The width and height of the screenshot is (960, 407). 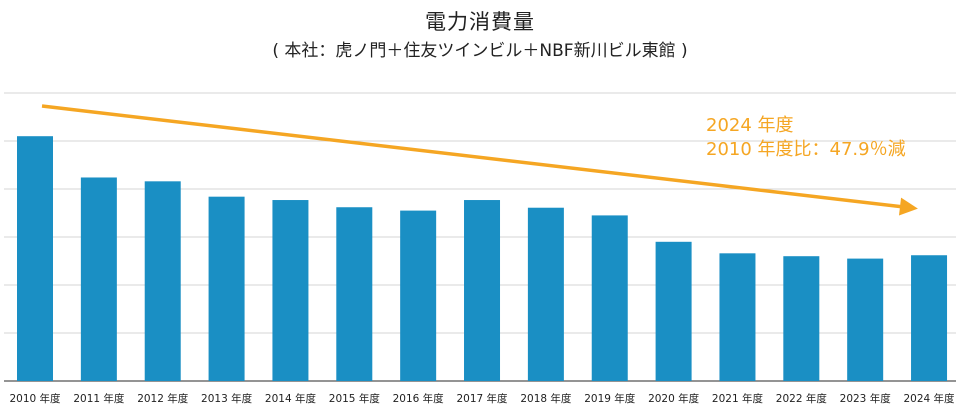 What do you see at coordinates (908, 206) in the screenshot?
I see `trend-arrowhead` at bounding box center [908, 206].